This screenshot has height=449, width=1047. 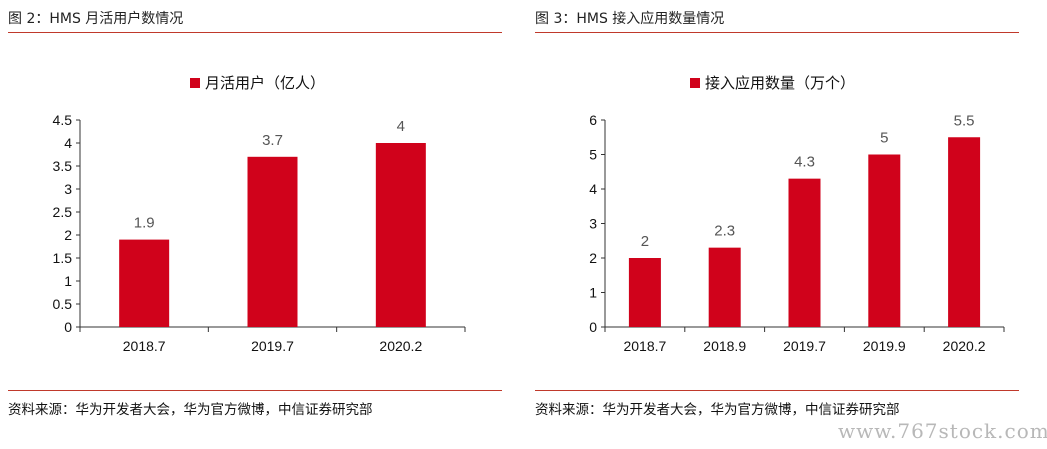 I want to click on x-tick-label: 2018.9, so click(x=724, y=346).